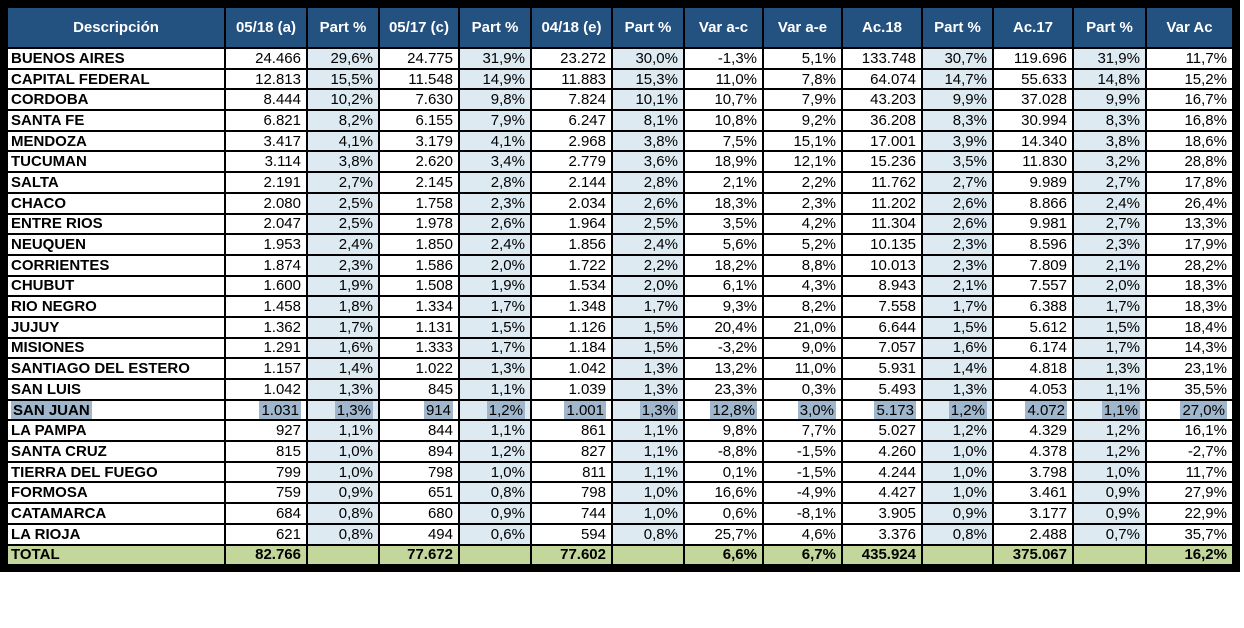  I want to click on data-cell: 5.931, so click(882, 368).